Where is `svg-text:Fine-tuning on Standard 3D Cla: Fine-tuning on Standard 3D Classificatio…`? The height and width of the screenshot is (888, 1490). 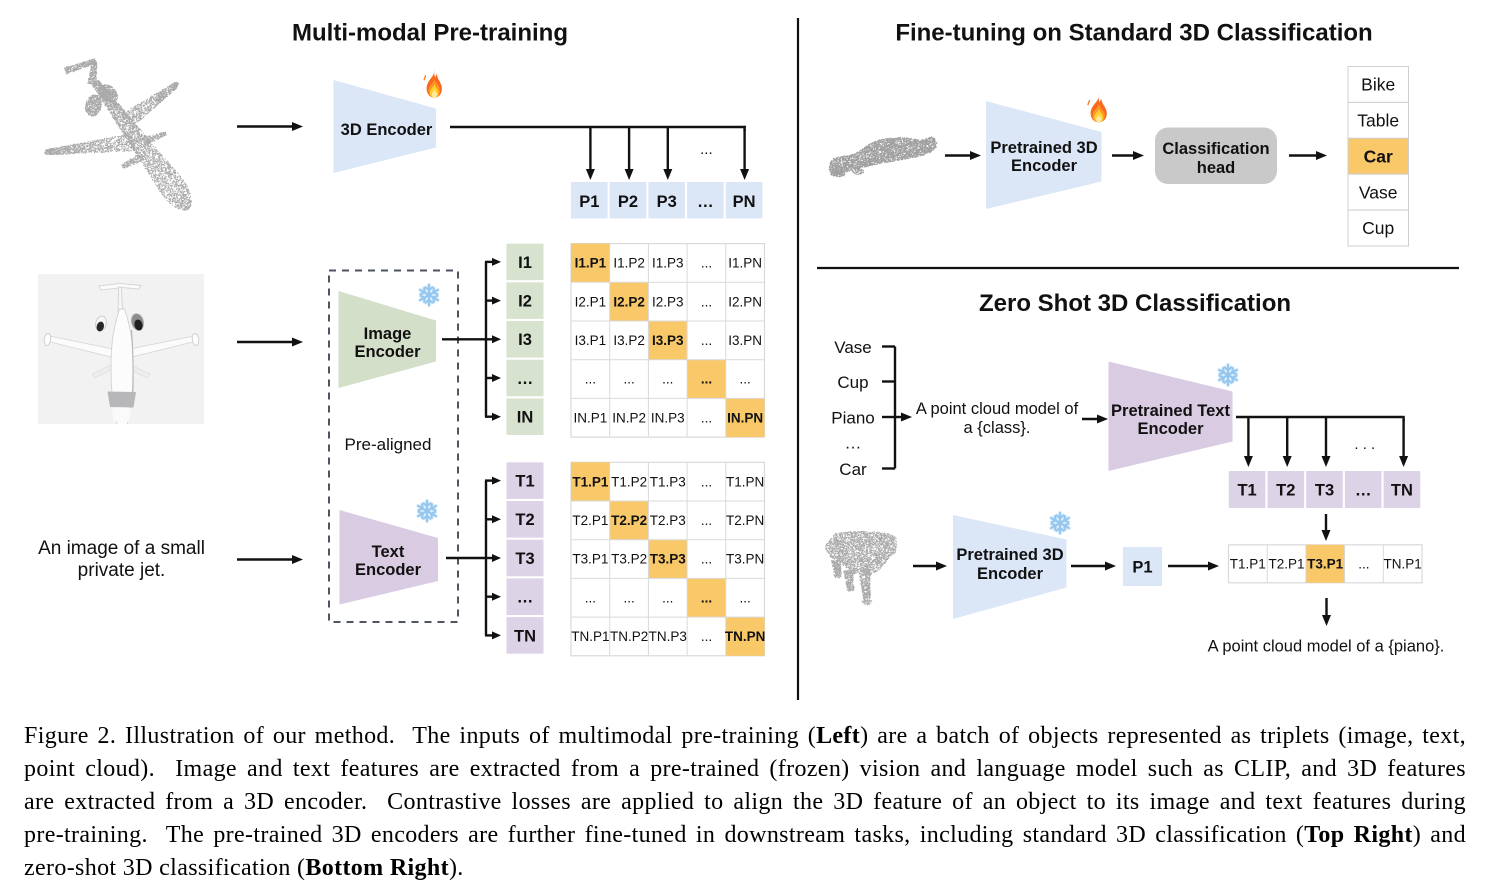
svg-text:Fine-tuning on Standard 3D Cla: Fine-tuning on Standard 3D Classificatio… is located at coordinates (1133, 33).